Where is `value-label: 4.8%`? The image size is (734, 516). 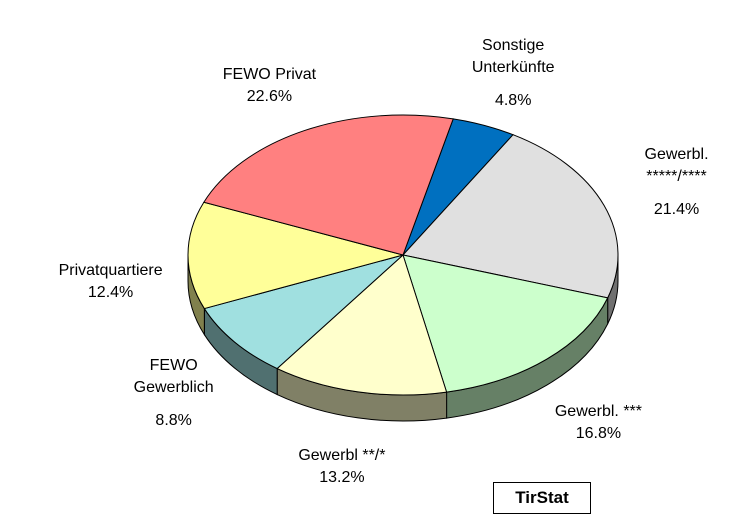 value-label: 4.8% is located at coordinates (513, 100).